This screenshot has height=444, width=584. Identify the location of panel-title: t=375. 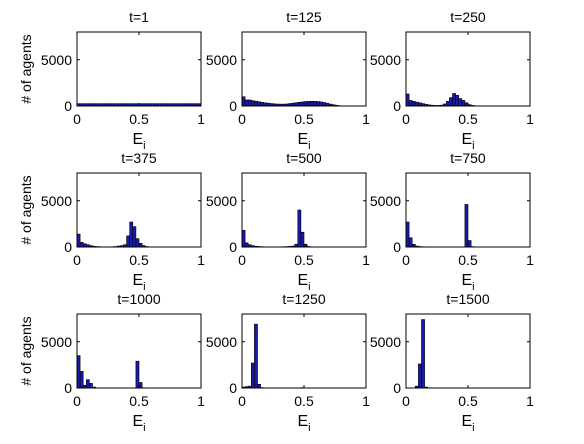
(139, 158).